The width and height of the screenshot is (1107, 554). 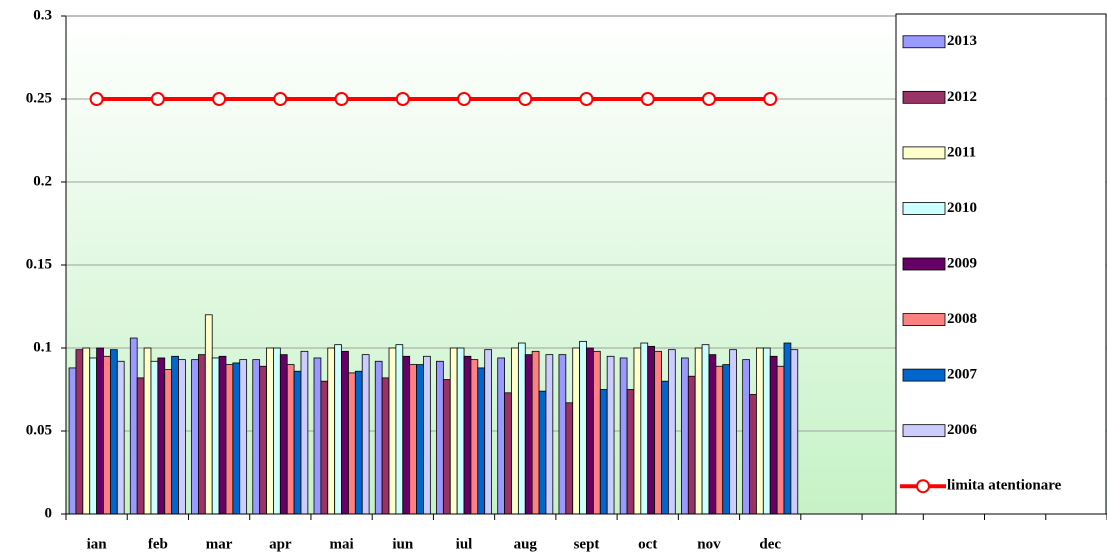 I want to click on legend-label: 2013, so click(x=962, y=41).